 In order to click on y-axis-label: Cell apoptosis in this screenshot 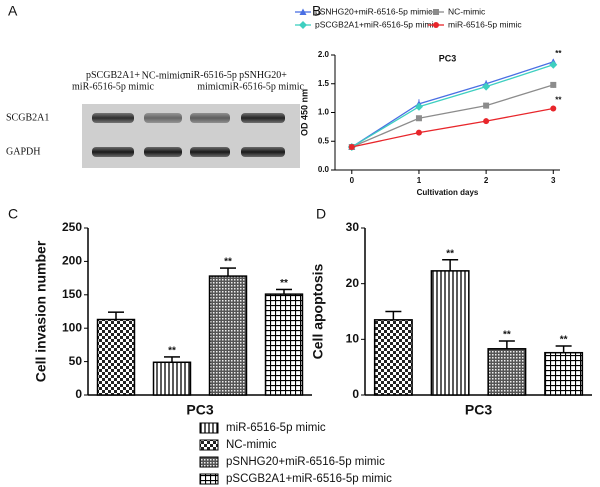, I will do `click(318, 311)`.